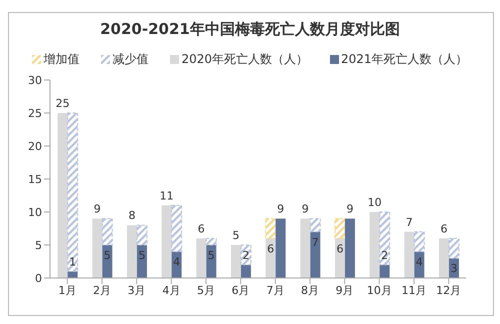 This screenshot has width=500, height=324. Describe the element at coordinates (167, 195) in the screenshot. I see `data-label: 11` at that location.